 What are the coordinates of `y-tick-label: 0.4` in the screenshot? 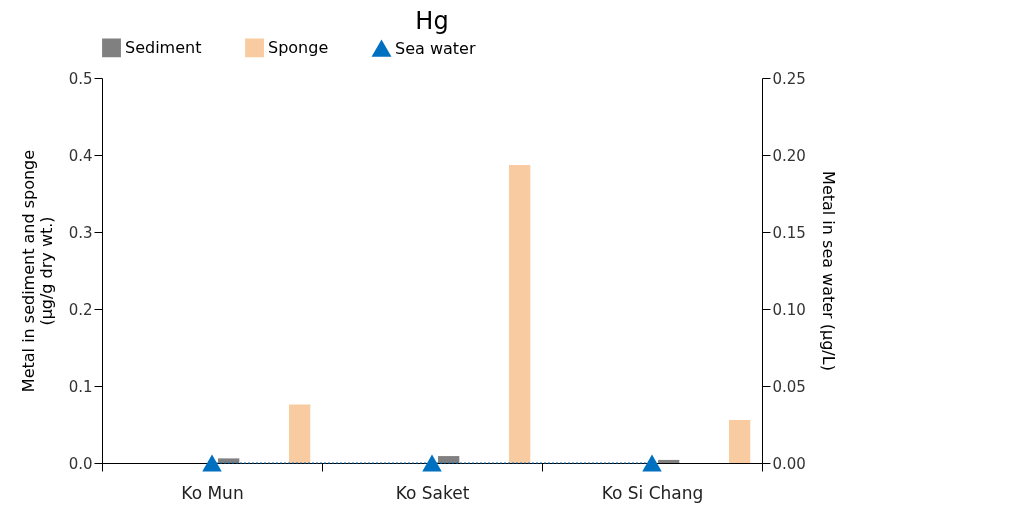 It's located at (80, 155).